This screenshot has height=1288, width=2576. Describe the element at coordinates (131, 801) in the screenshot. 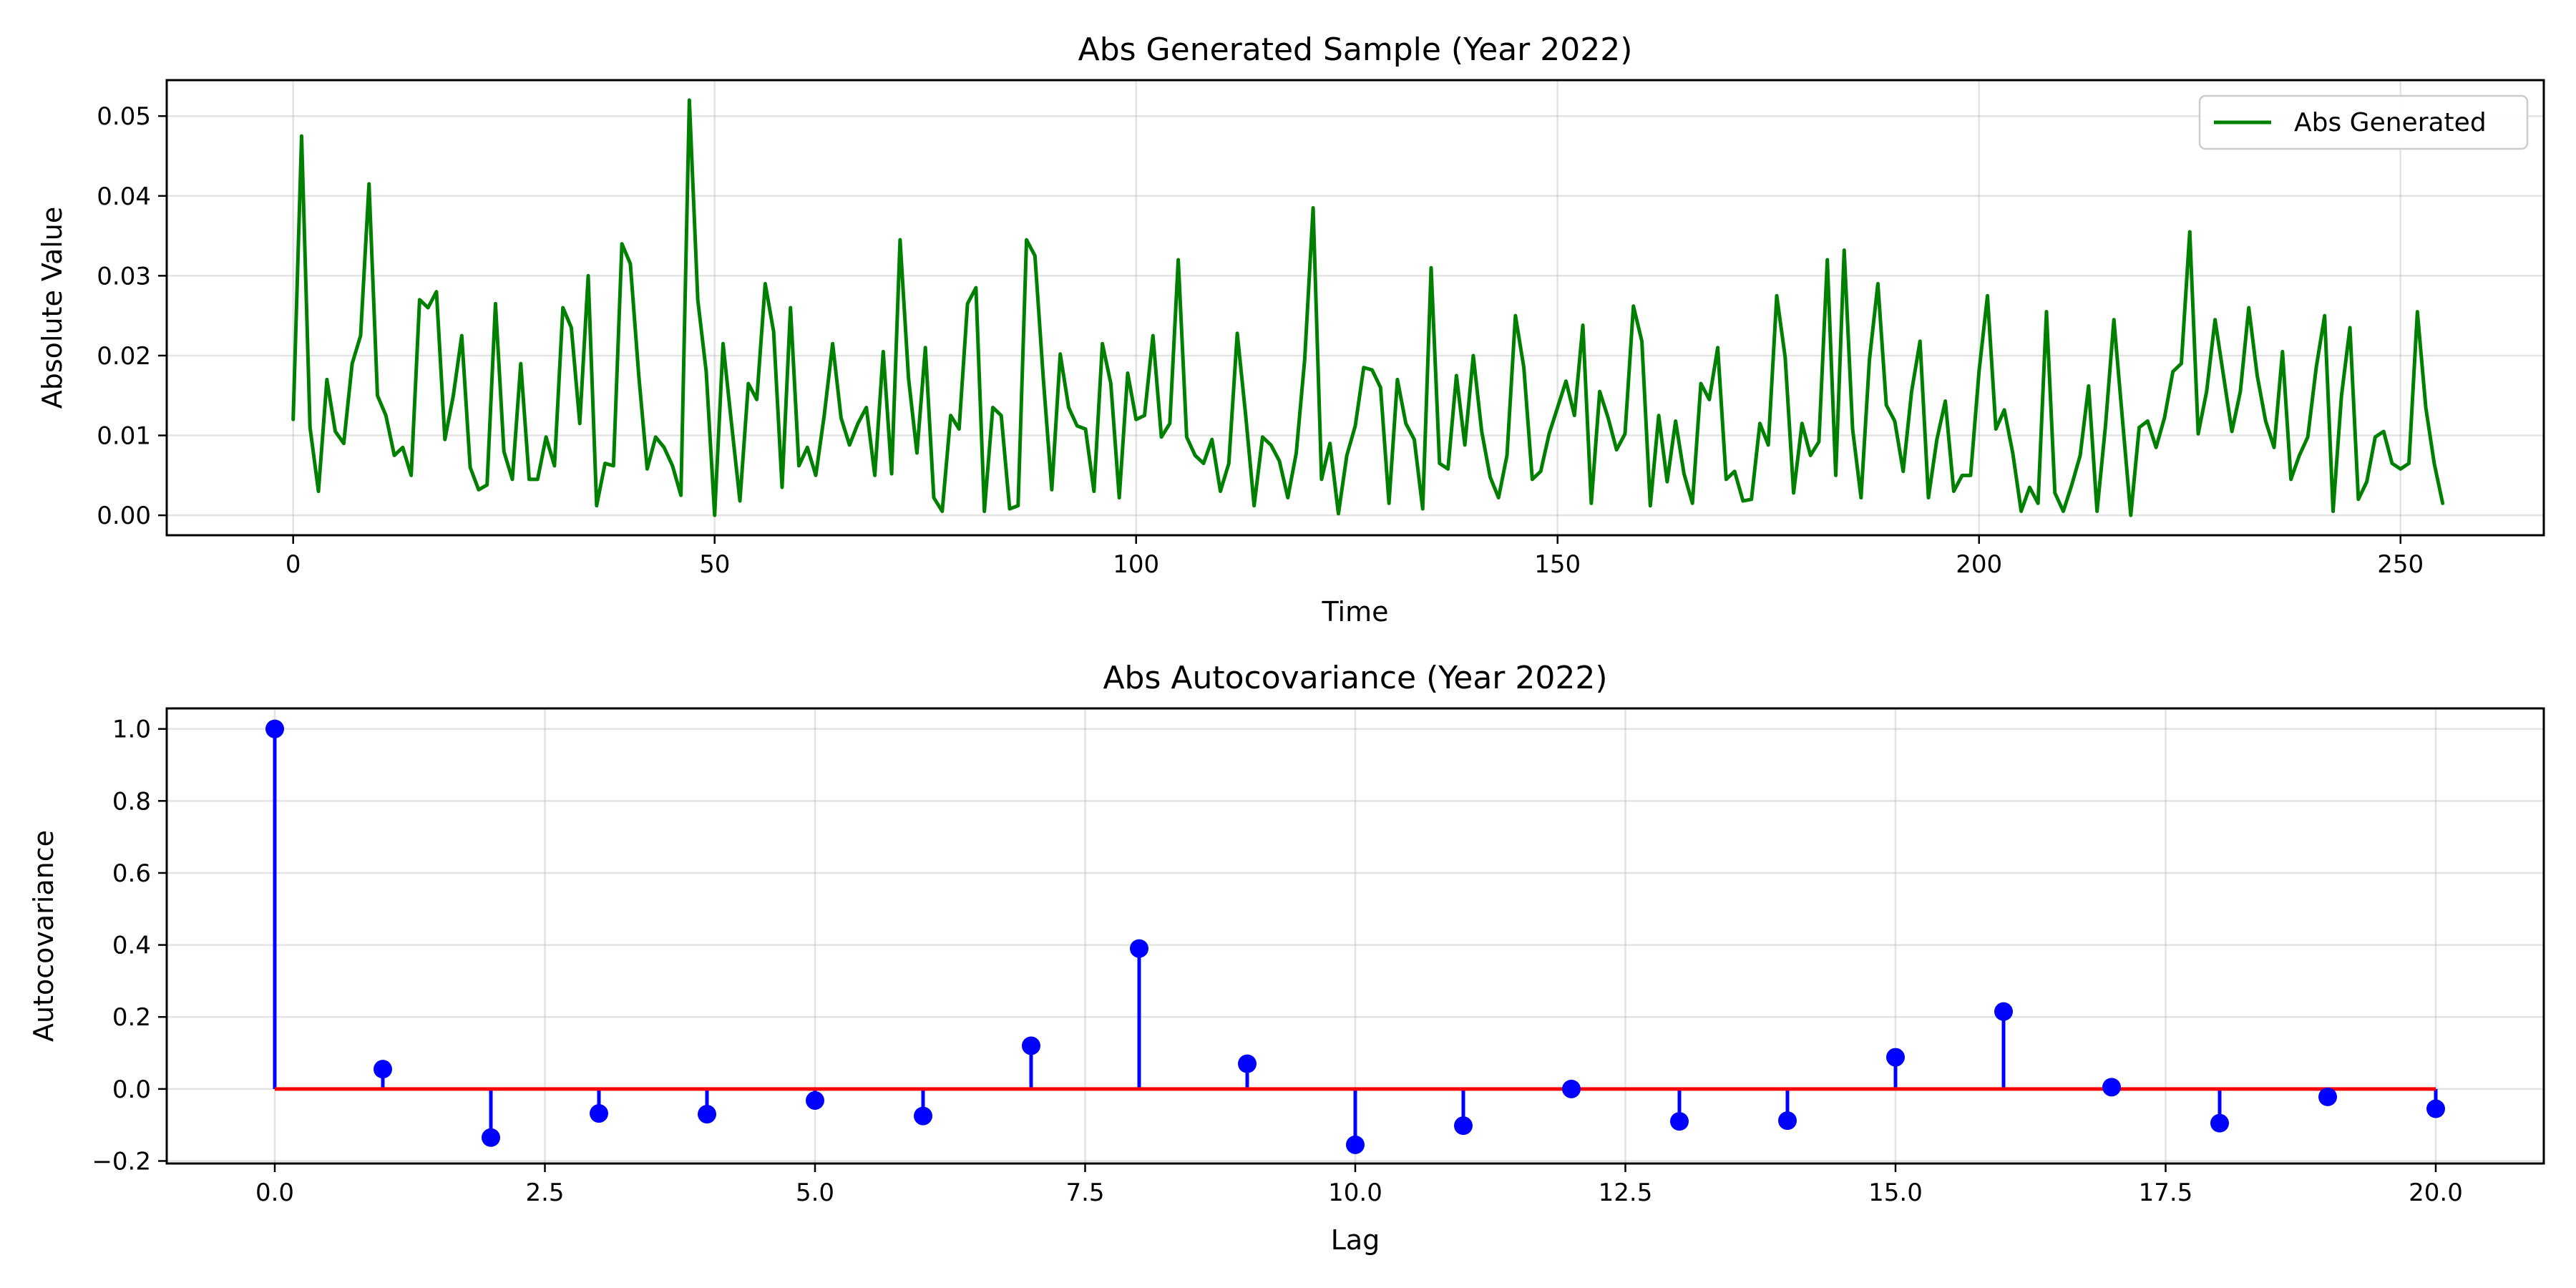

I see `y-tick-label: 0.8` at that location.